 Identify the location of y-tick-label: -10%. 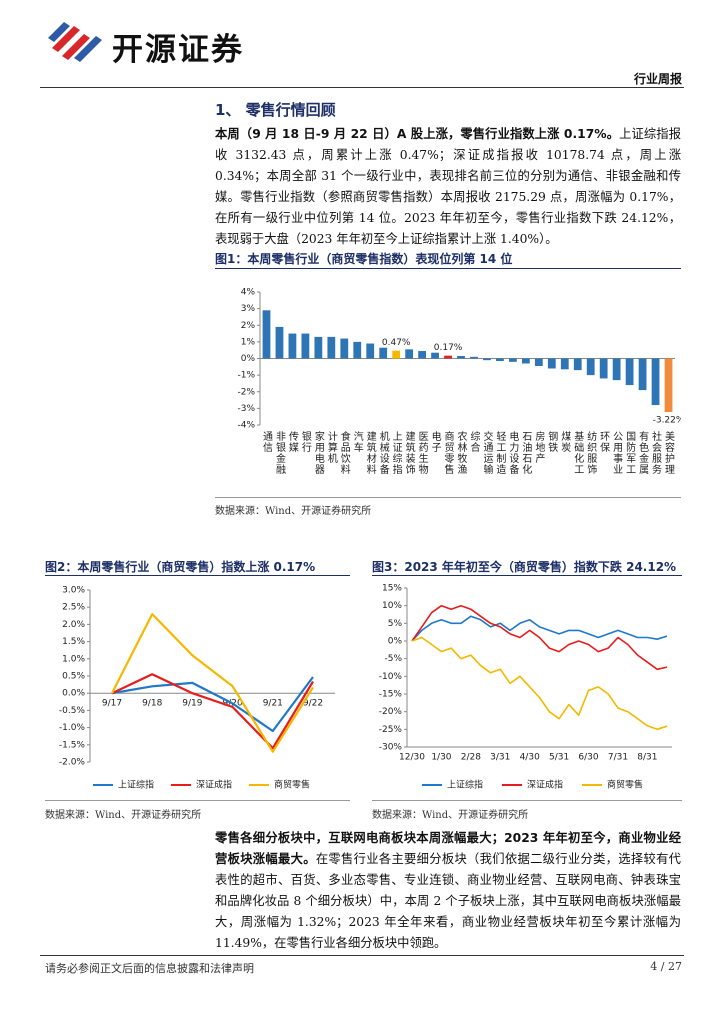
(391, 677).